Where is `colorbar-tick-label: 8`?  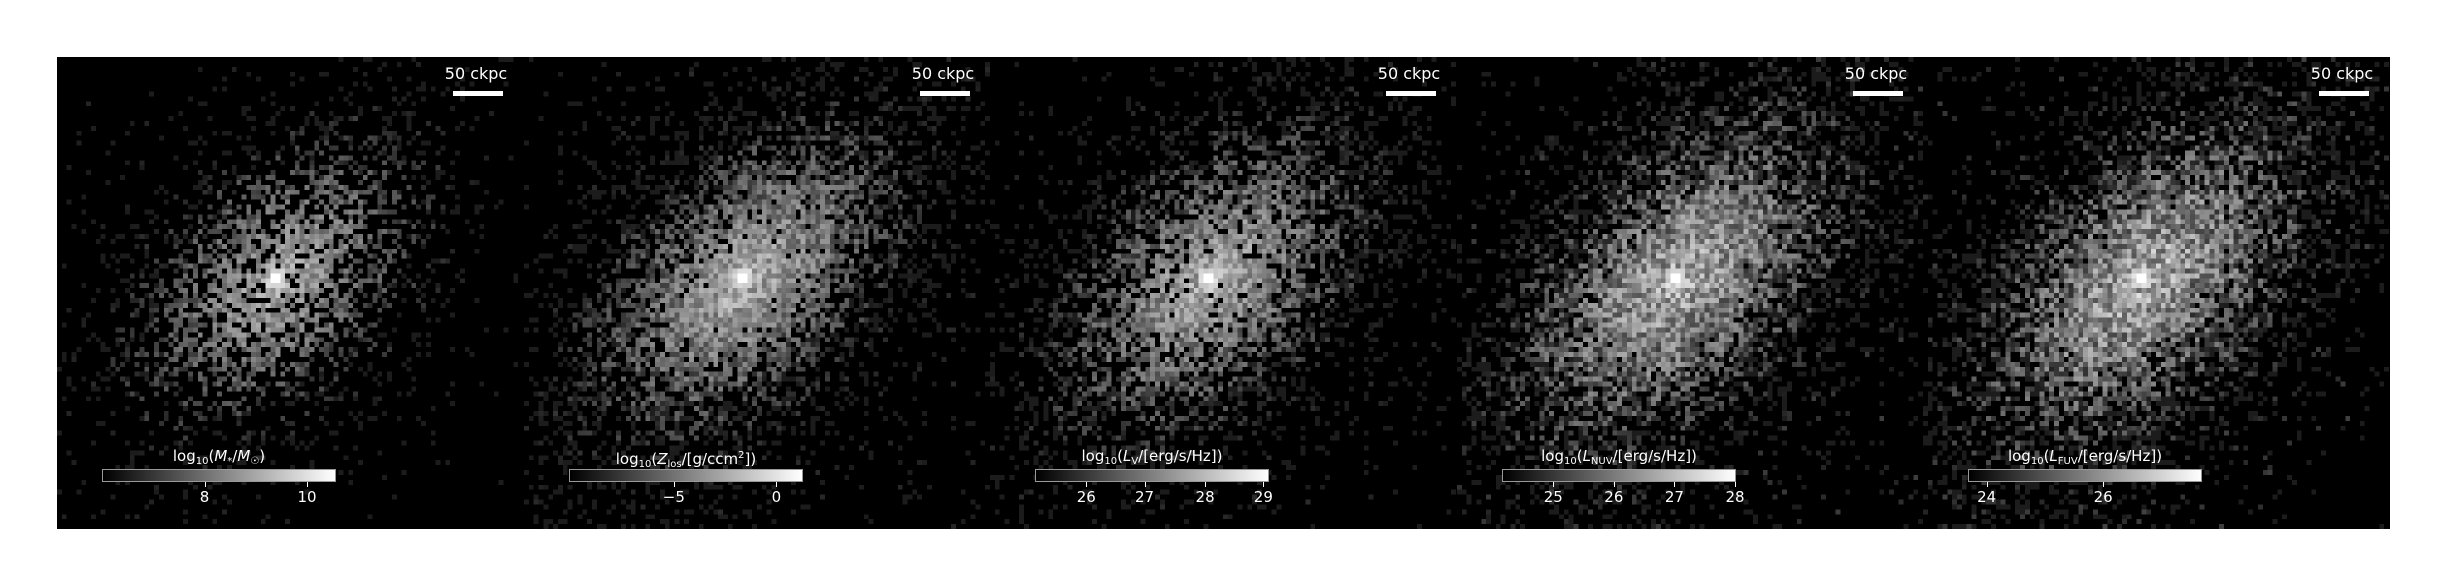
colorbar-tick-label: 8 is located at coordinates (204, 497).